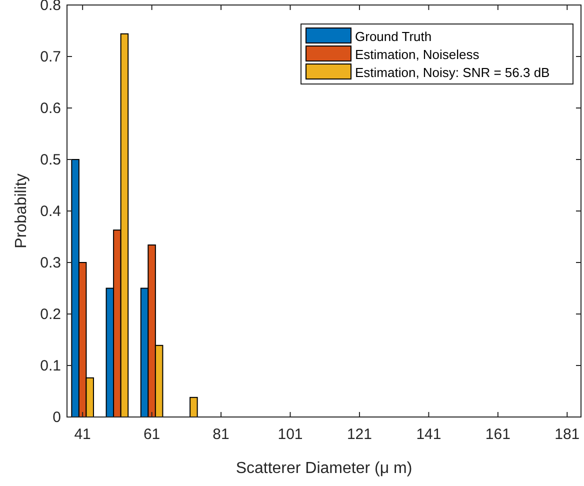  I want to click on x-tick-label: 181, so click(567, 434).